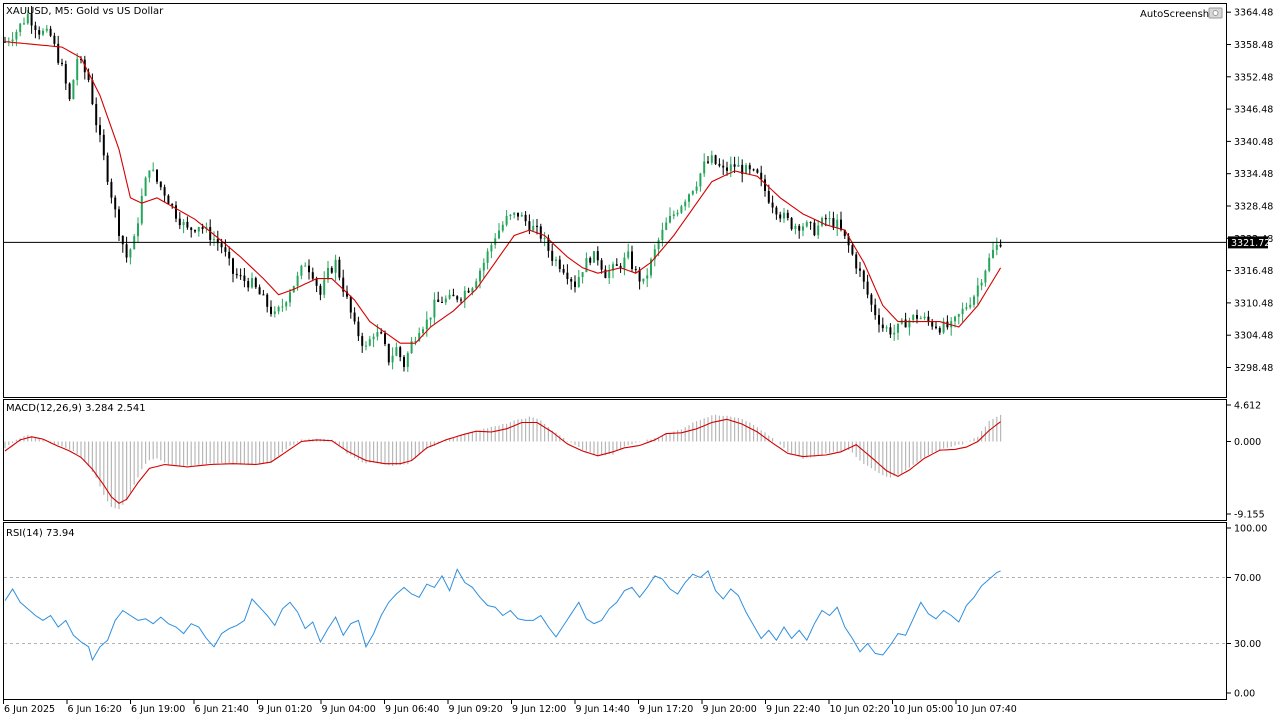 This screenshot has height=720, width=1280. What do you see at coordinates (793, 709) in the screenshot?
I see `time-tick-label: 9 Jun 22:40` at bounding box center [793, 709].